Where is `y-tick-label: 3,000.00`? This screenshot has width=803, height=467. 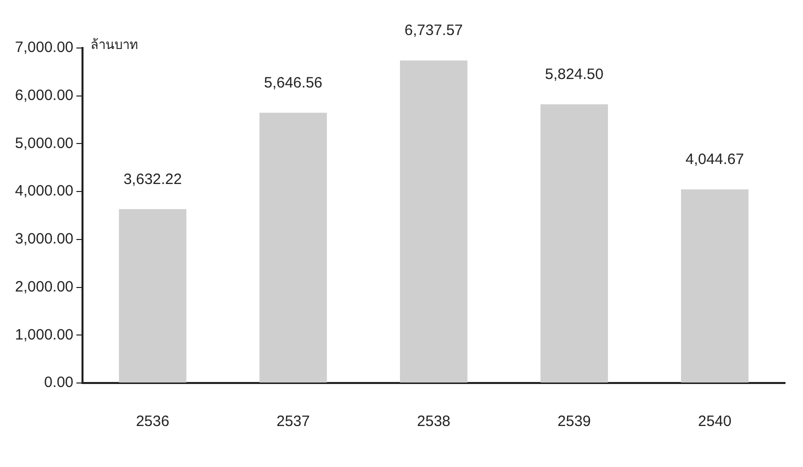 y-tick-label: 3,000.00 is located at coordinates (44, 239).